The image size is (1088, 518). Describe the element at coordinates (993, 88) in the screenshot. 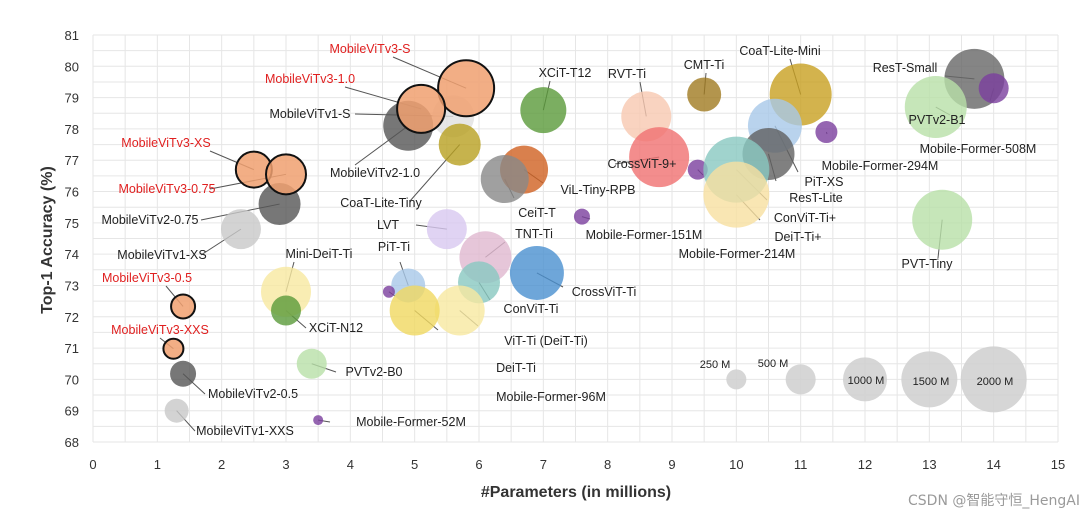

I see `bubble-mobile-former-508m` at that location.